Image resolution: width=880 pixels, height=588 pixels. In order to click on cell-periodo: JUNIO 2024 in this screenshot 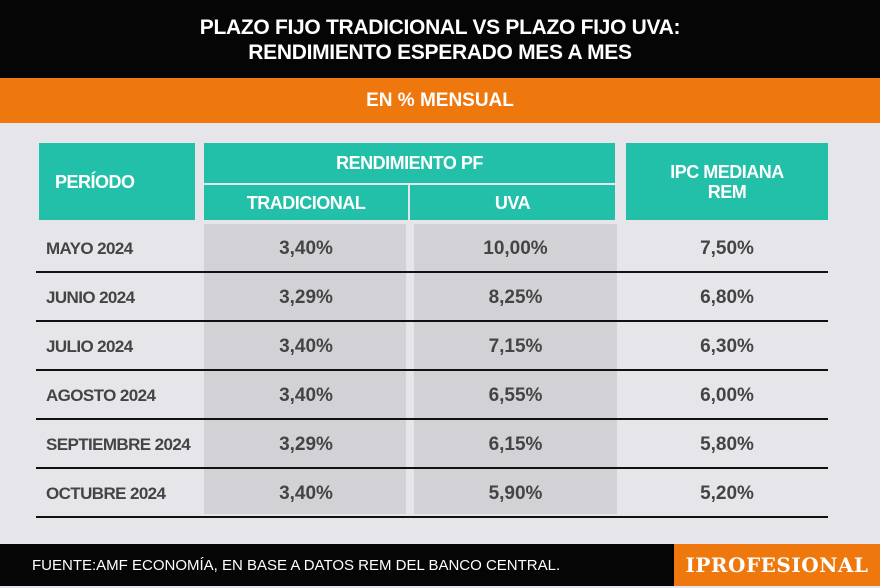, I will do `click(90, 297)`.